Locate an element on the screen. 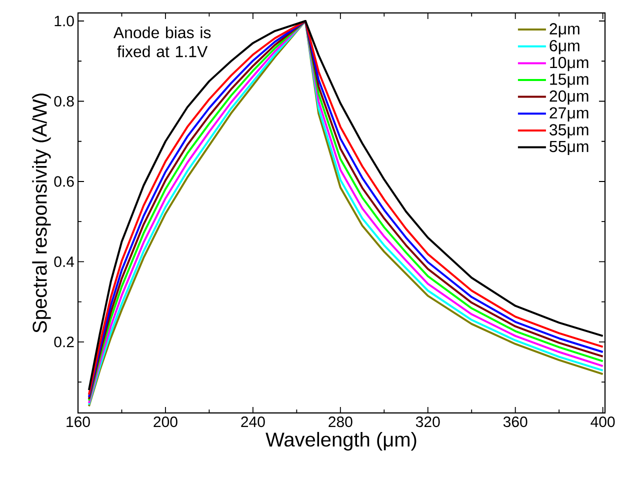  y-axis-title: Spectral responsivity (A/W) is located at coordinates (41, 213).